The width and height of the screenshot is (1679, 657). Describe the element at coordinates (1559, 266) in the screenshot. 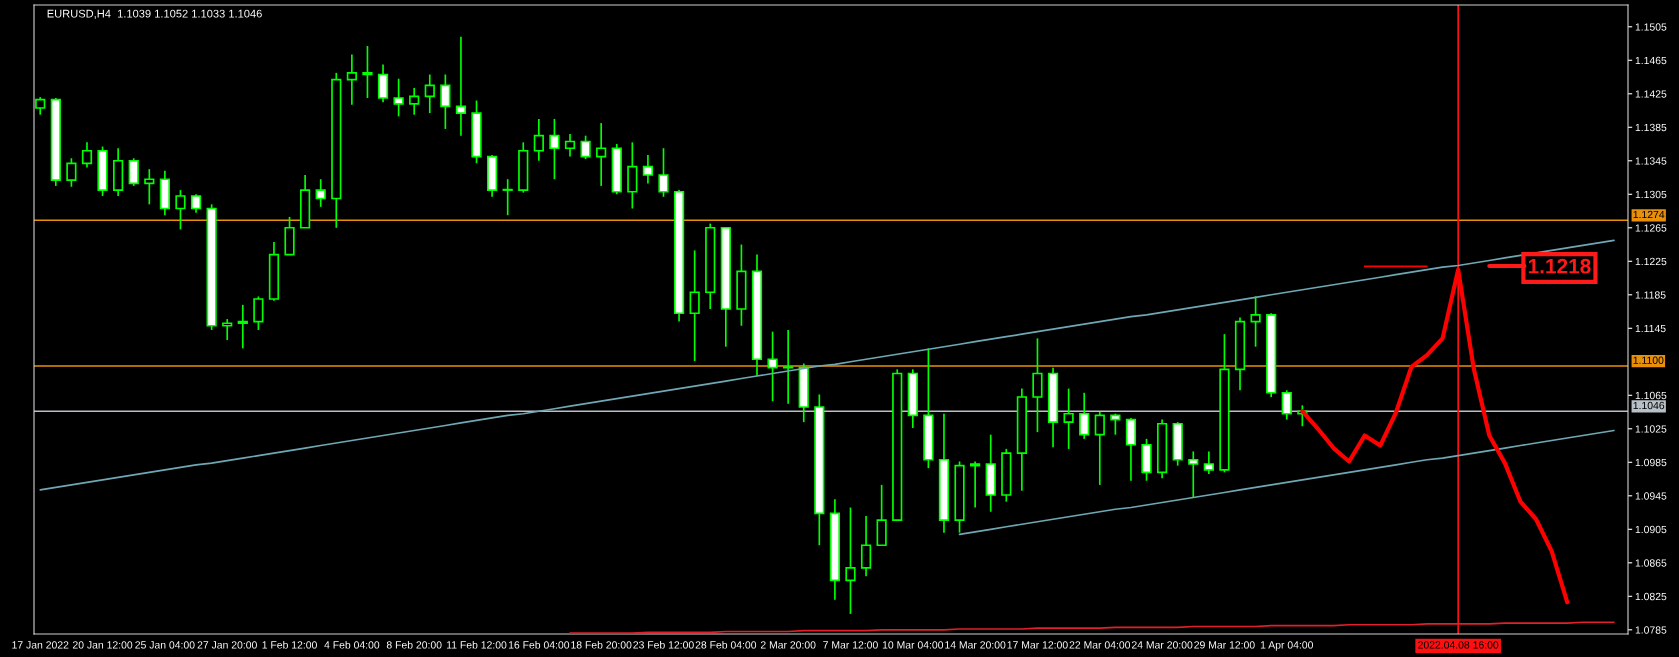

I see `annotation: 1.1218` at that location.